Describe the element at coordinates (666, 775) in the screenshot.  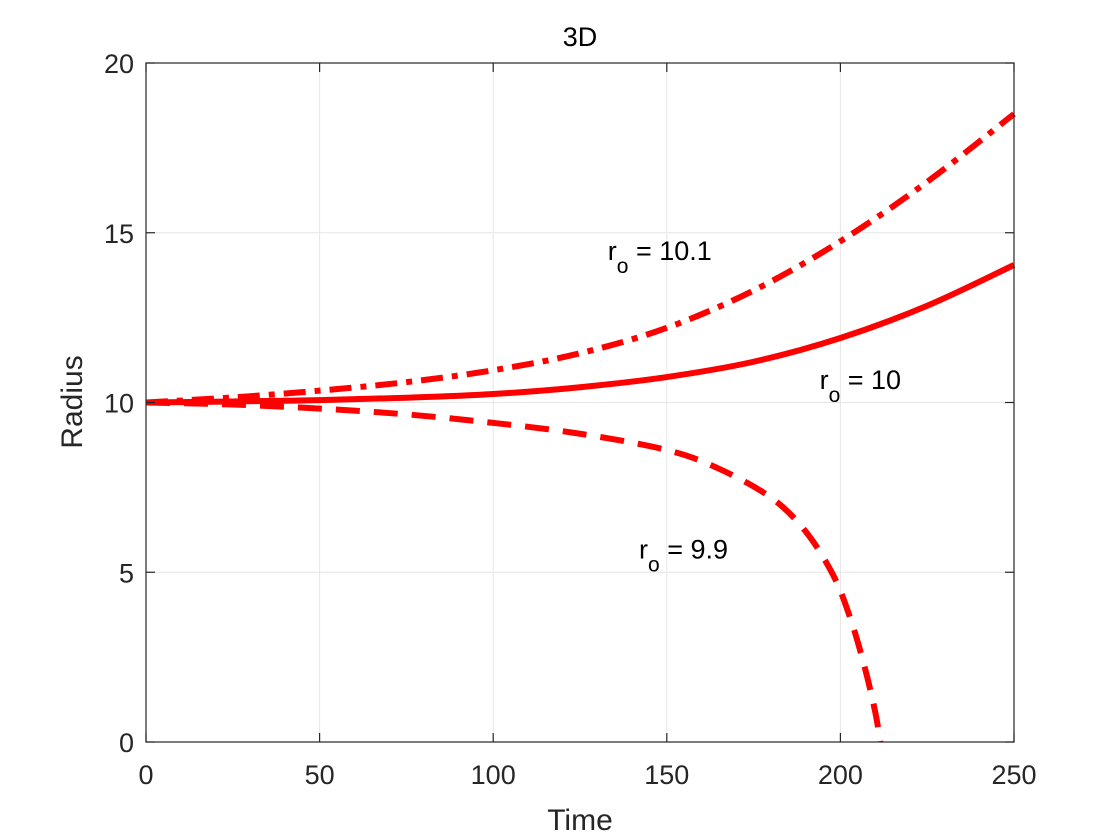
I see `x-tick-label: 150` at that location.